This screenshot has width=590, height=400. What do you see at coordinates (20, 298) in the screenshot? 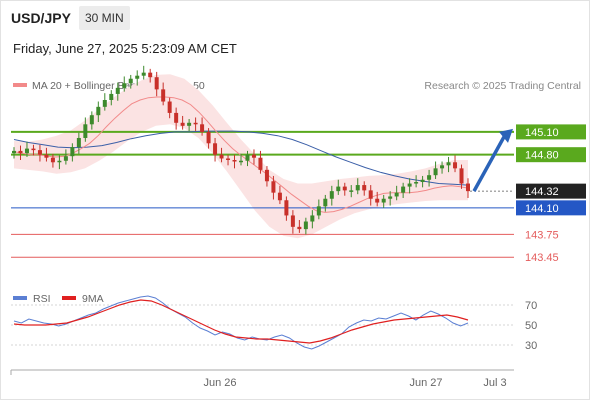
I see `rsi-legend-swatch` at bounding box center [20, 298].